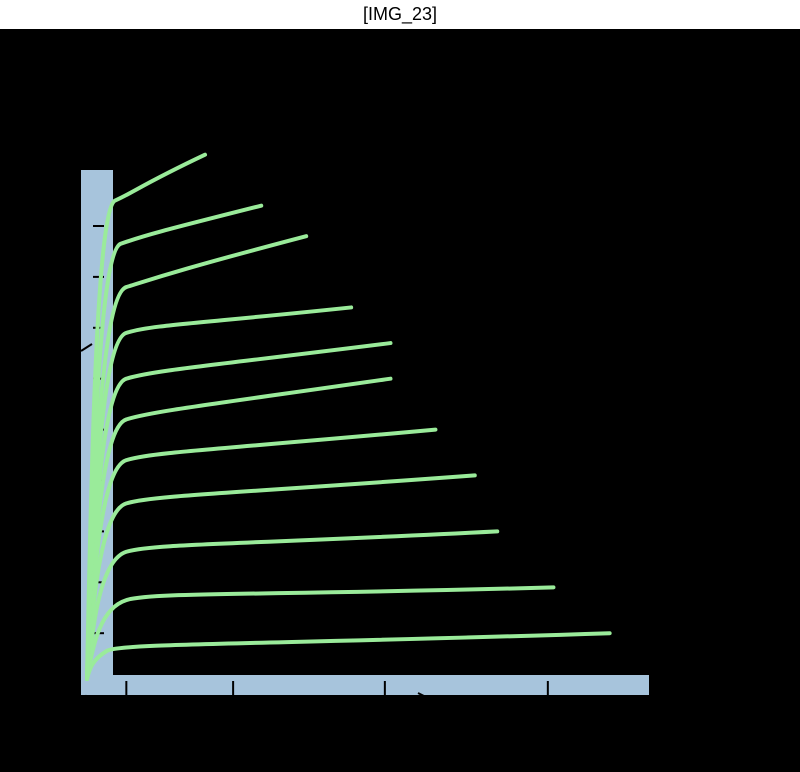  I want to click on x-axis-mark, so click(424, 696).